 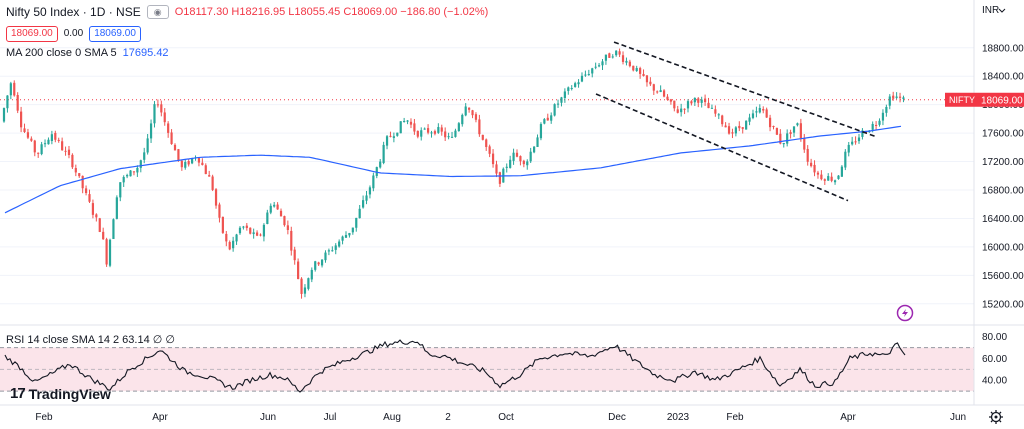 I want to click on tradingview-logo: 17 TradingView, so click(x=60, y=393).